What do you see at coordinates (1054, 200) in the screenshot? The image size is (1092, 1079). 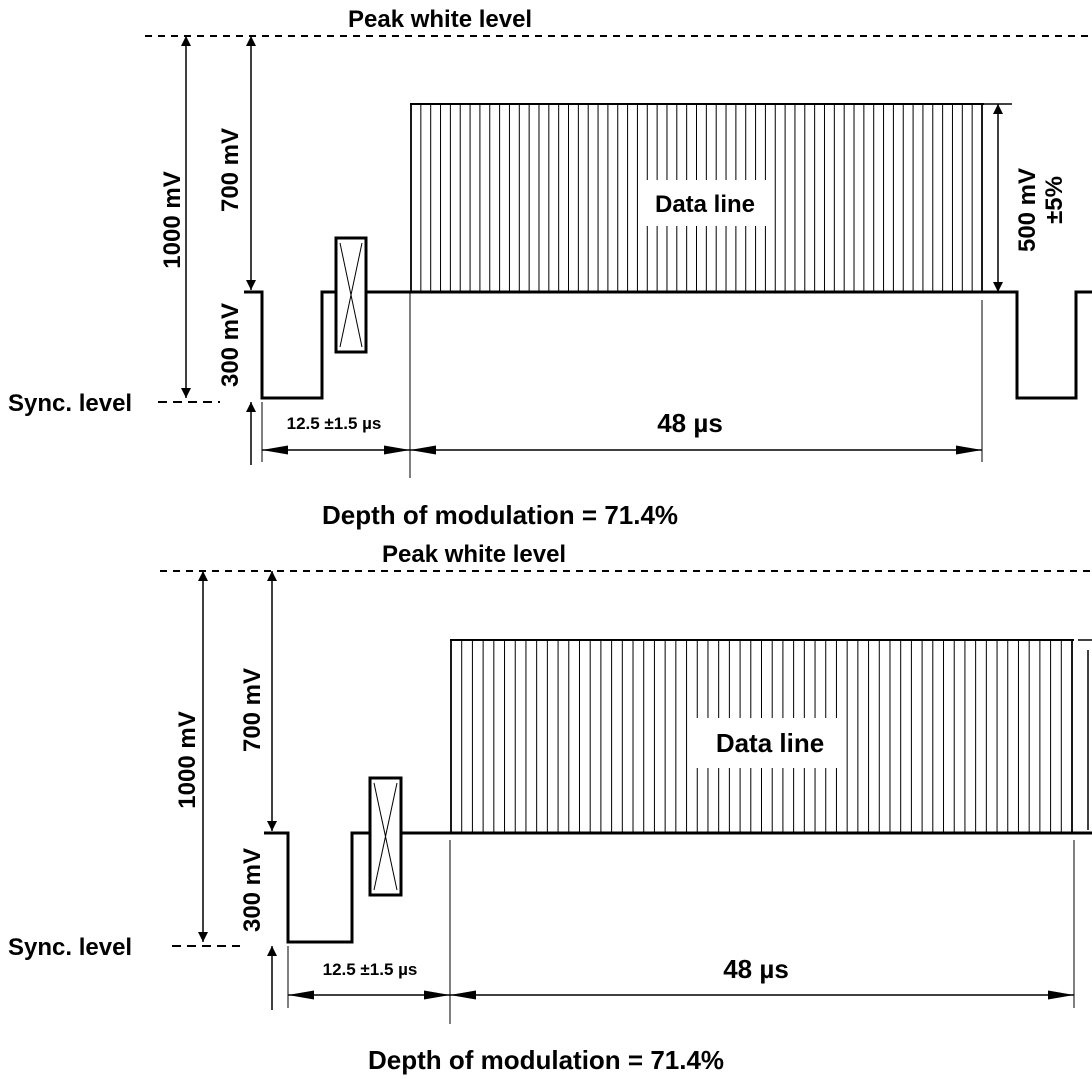 I see `v500-tol-label: ±5%` at bounding box center [1054, 200].